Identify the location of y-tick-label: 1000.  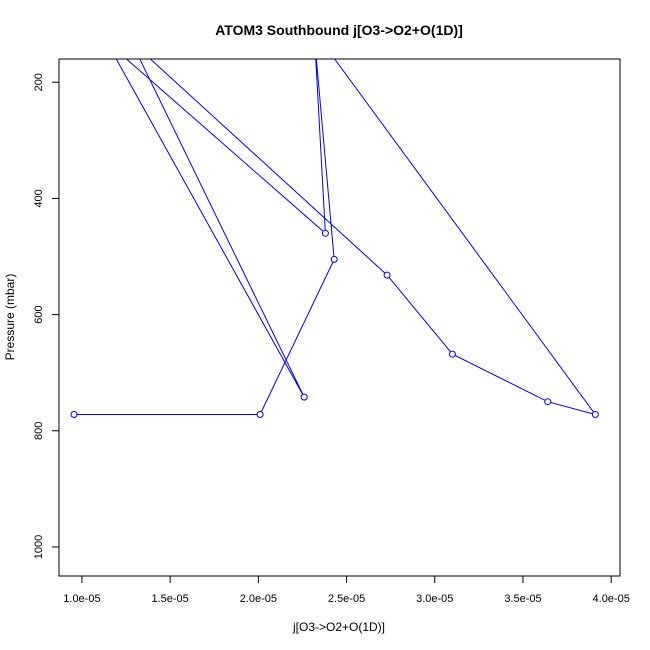
(39, 547).